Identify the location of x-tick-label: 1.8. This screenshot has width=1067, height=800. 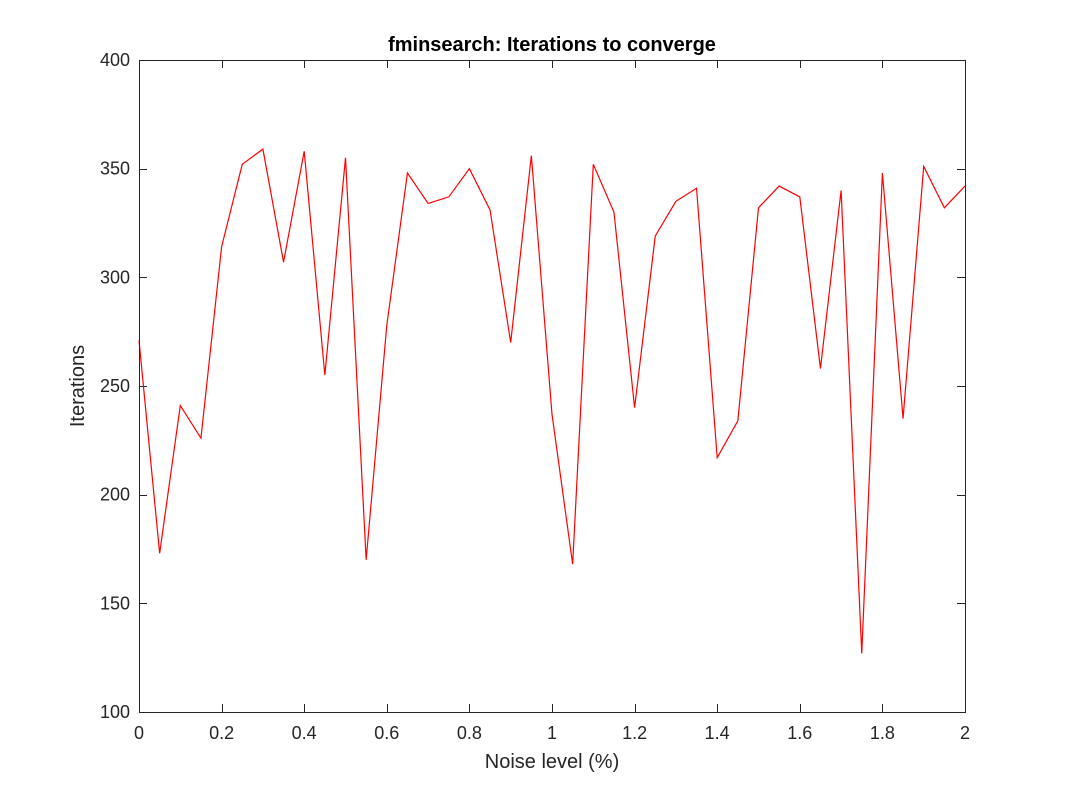
(882, 733).